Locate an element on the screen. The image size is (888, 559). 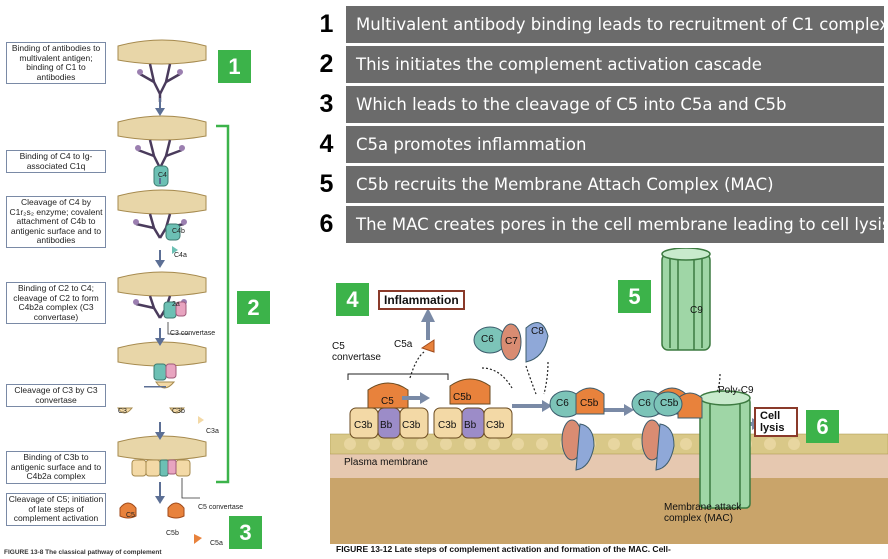
plasma-membrane-label: Plasma membrane is located at coordinates (386, 462).